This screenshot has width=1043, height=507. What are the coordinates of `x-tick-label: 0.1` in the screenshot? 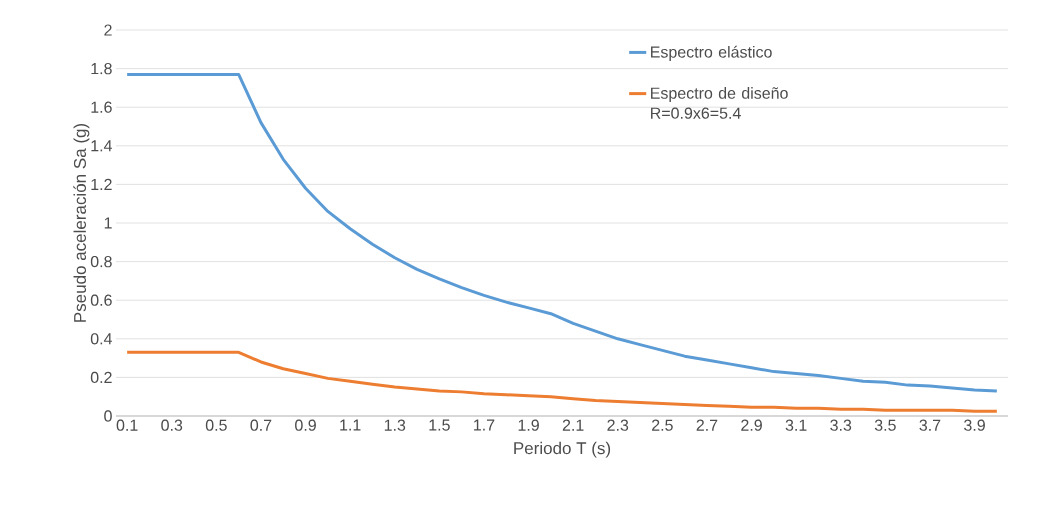 It's located at (127, 425).